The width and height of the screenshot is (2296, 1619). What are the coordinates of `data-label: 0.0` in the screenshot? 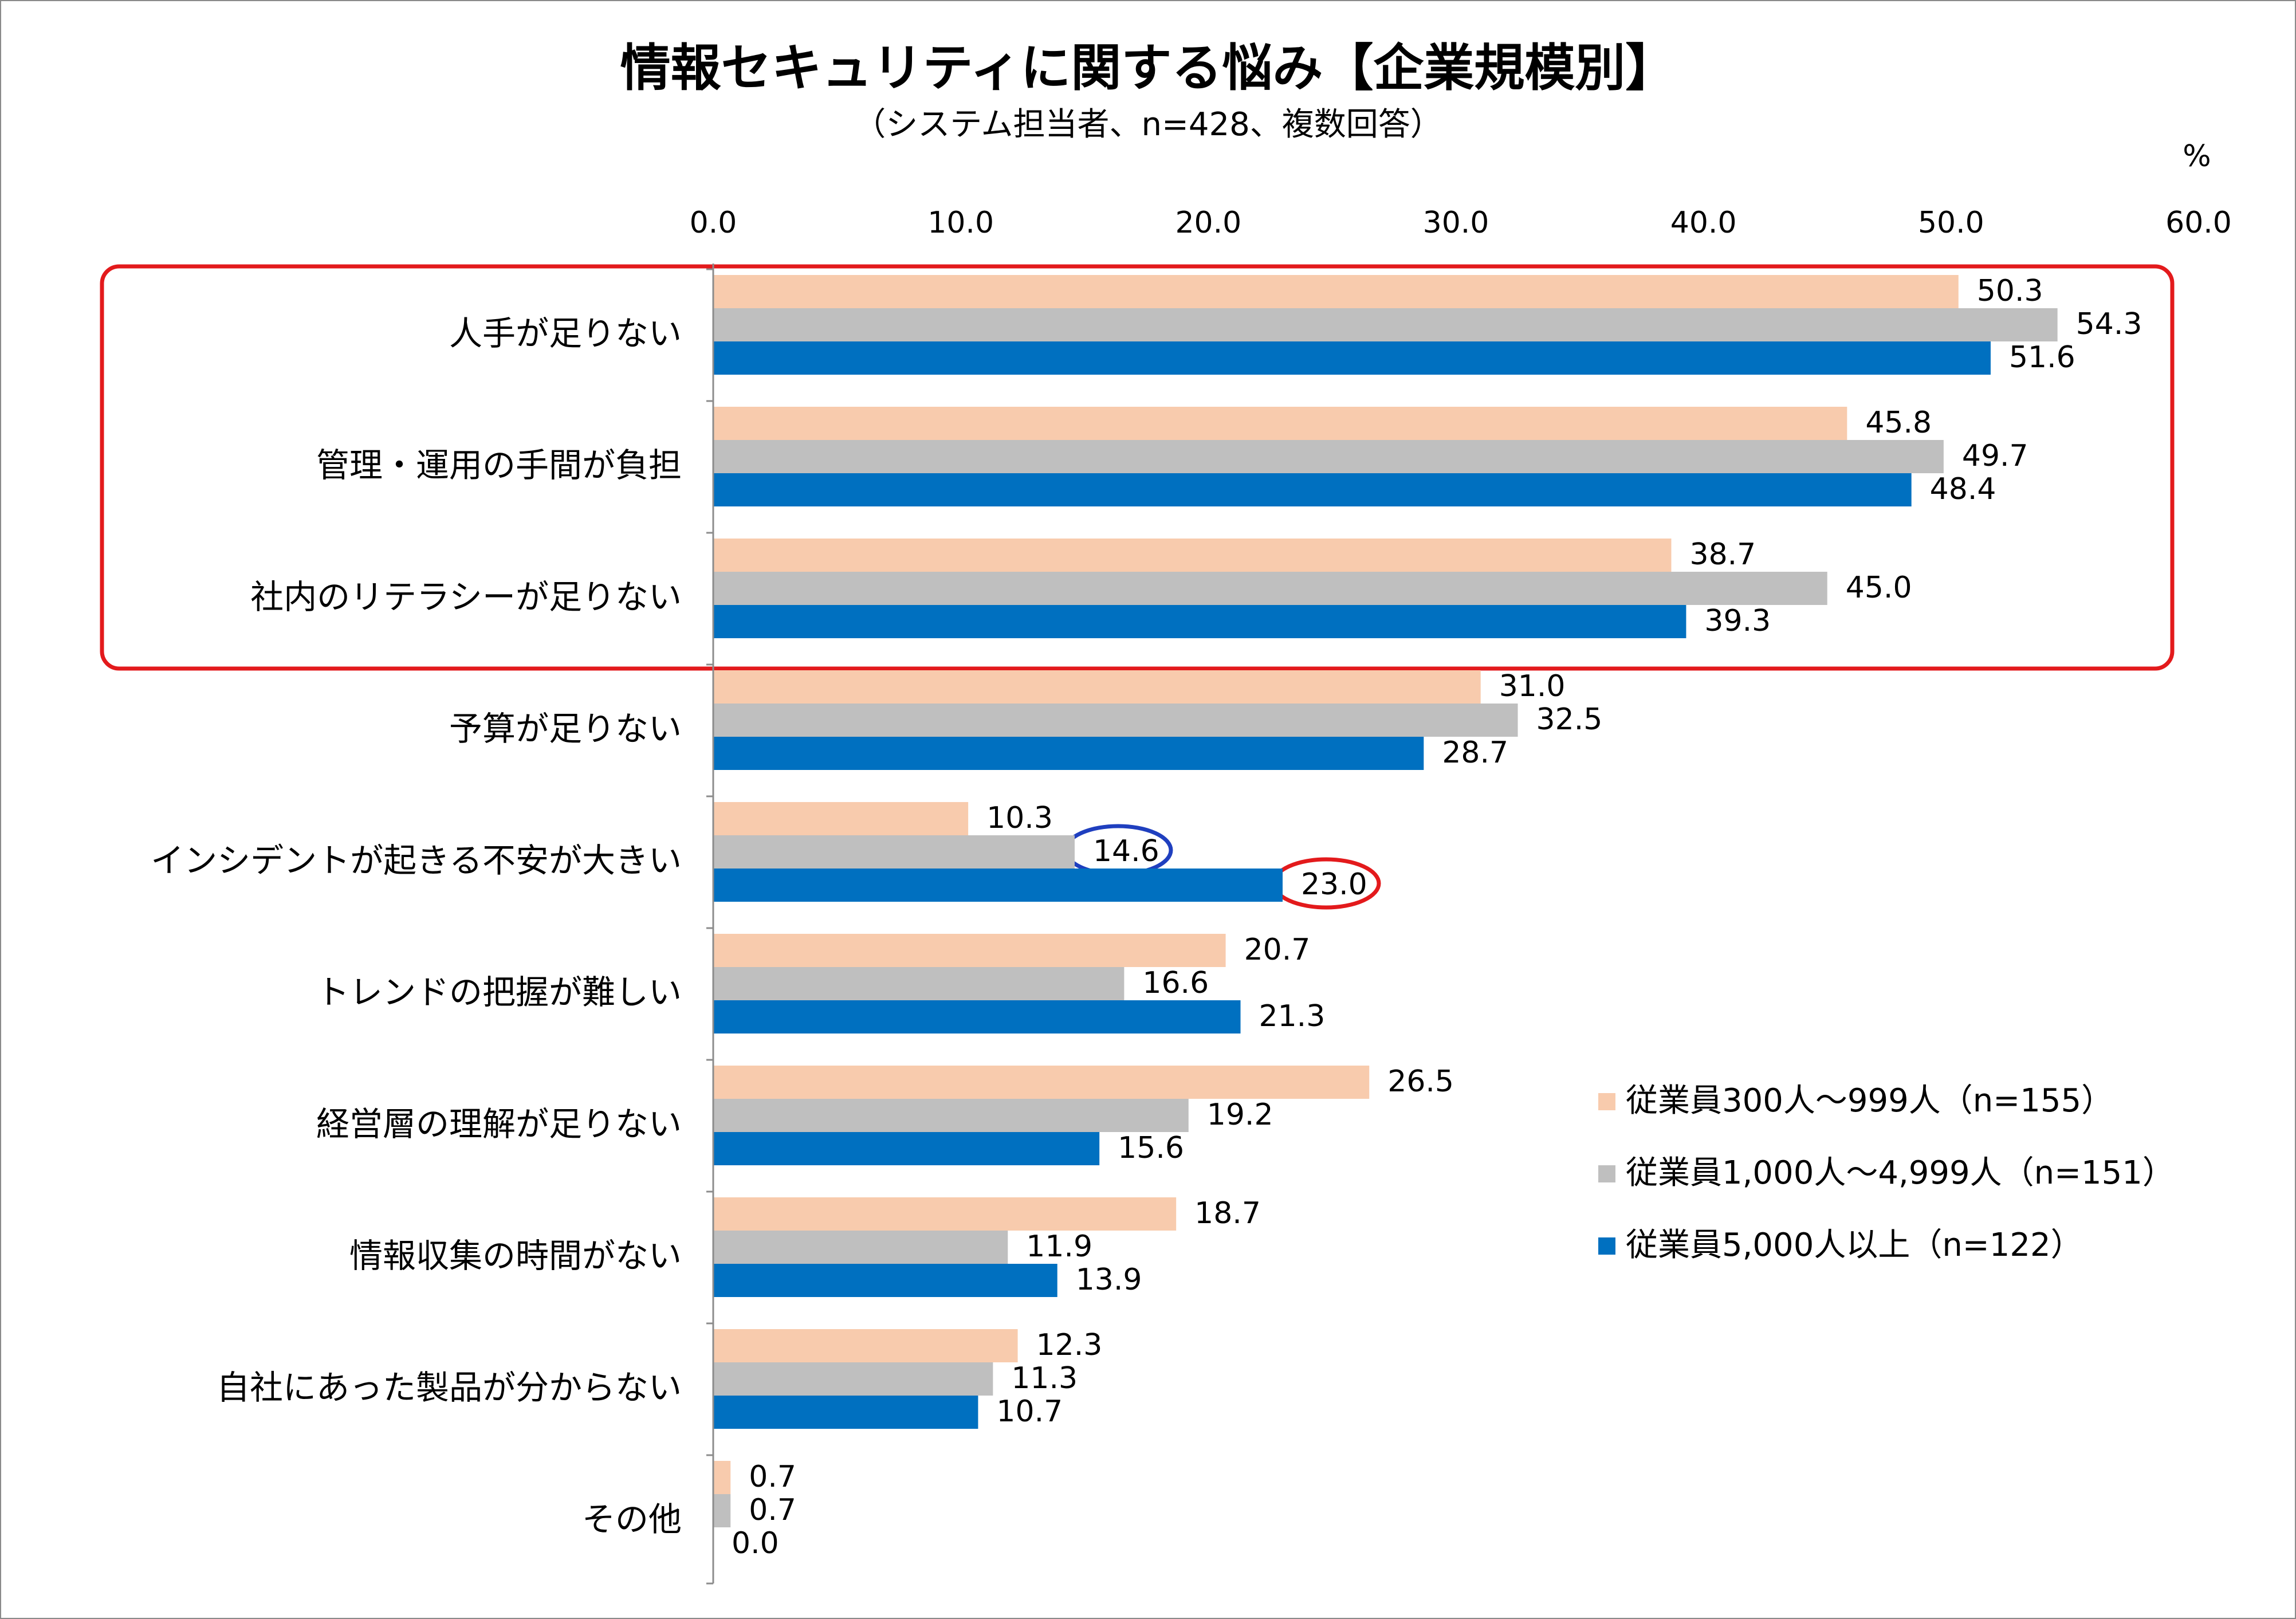 It's located at (756, 1543).